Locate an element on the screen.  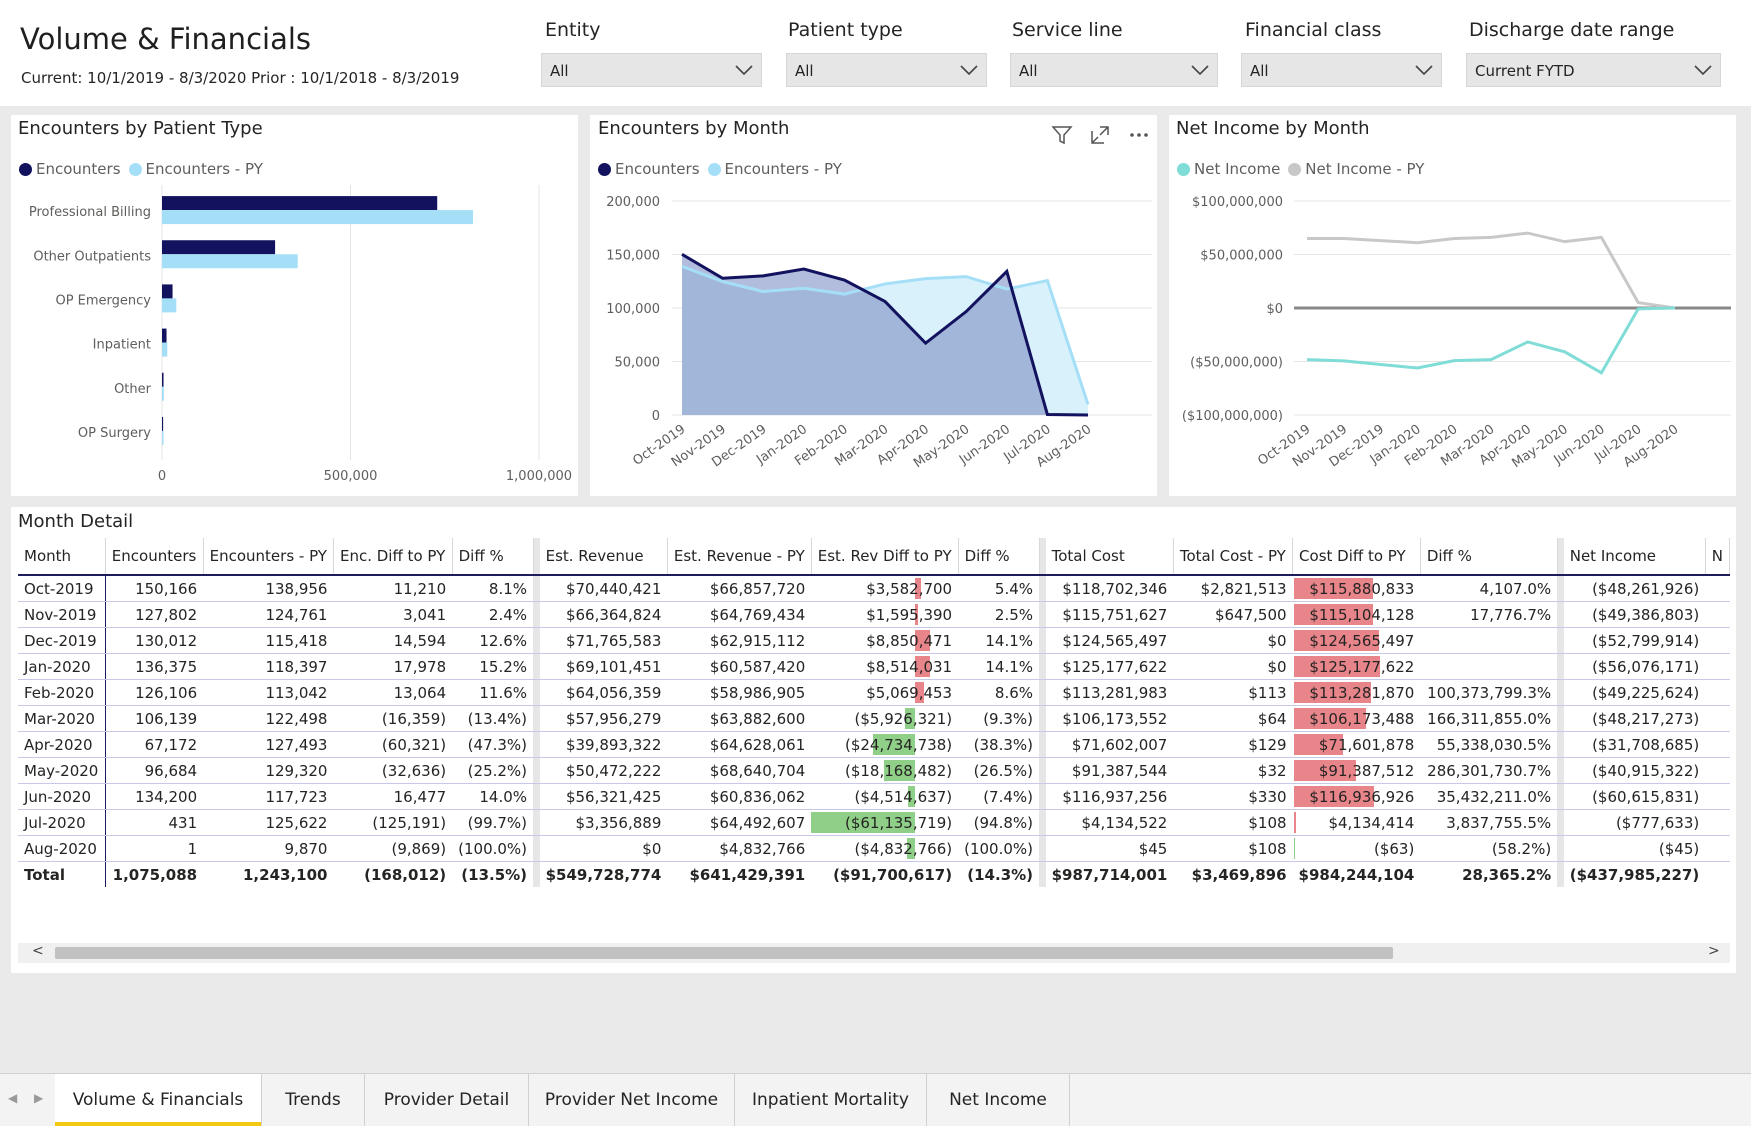
cell-value: 130,012 is located at coordinates (166, 640).